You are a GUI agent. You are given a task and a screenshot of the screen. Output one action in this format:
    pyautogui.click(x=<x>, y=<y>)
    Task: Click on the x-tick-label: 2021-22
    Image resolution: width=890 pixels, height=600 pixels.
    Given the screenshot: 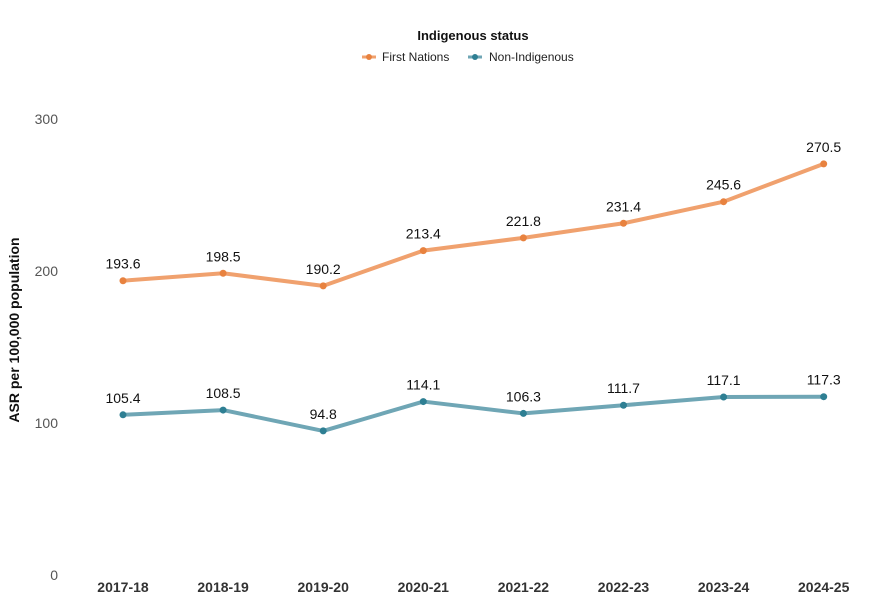 What is the action you would take?
    pyautogui.click(x=524, y=587)
    